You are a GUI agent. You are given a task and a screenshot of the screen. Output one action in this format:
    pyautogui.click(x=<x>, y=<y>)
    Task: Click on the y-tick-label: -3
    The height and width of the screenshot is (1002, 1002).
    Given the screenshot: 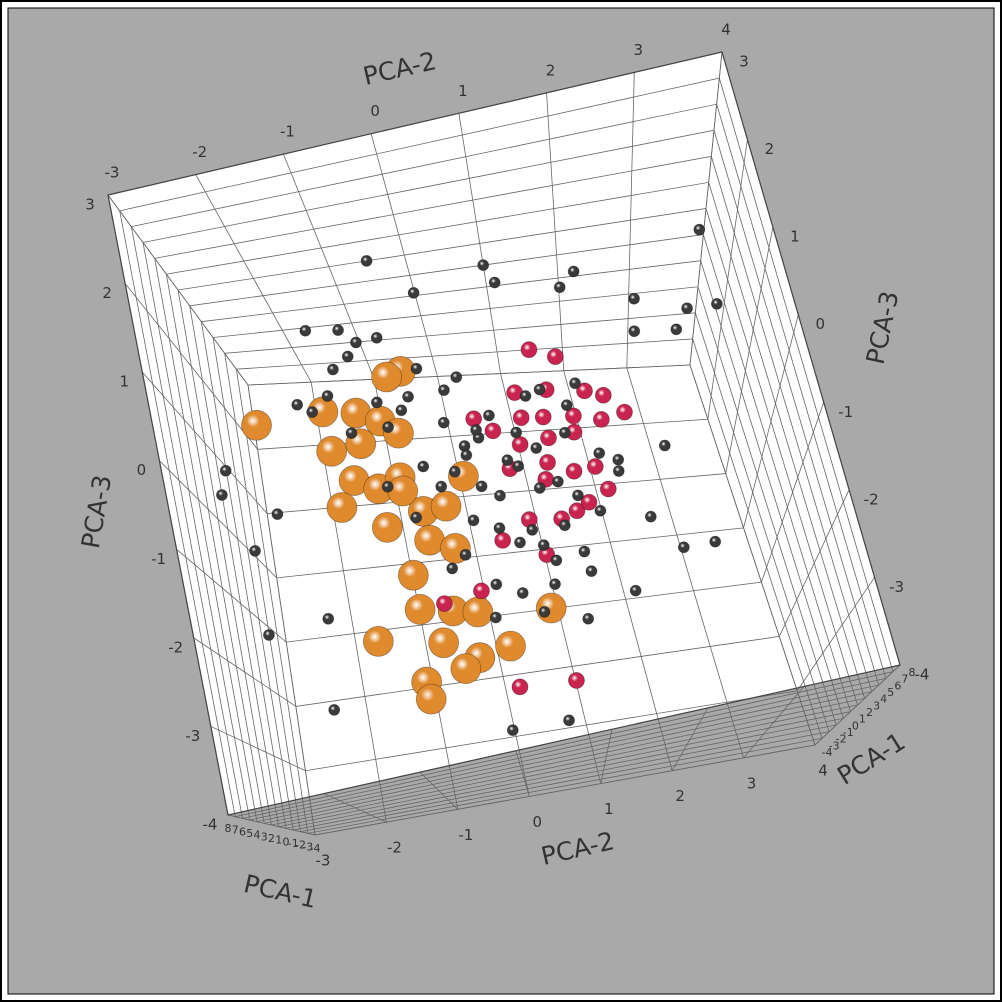 What is the action you would take?
    pyautogui.click(x=323, y=861)
    